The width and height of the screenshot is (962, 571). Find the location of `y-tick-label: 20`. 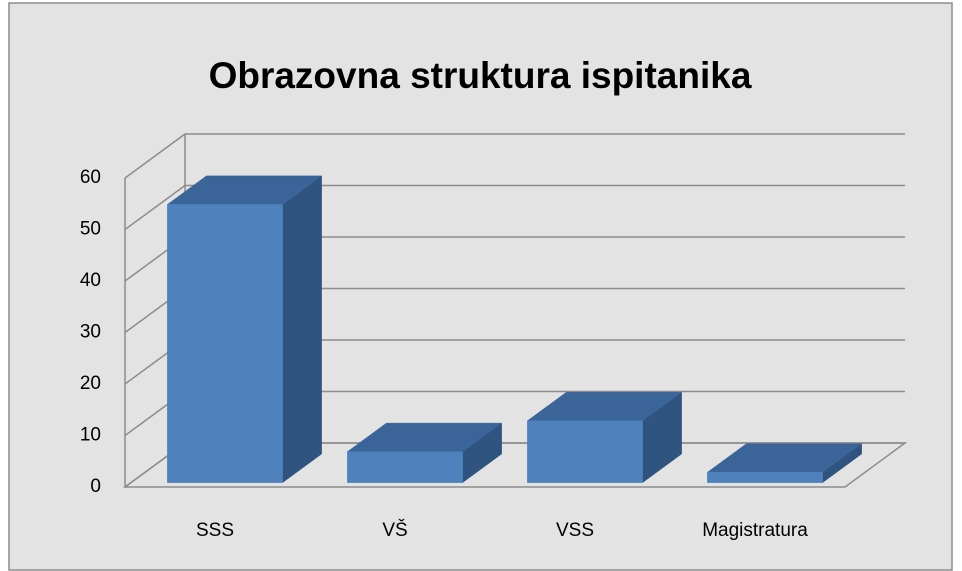

y-tick-label: 20 is located at coordinates (90, 383).